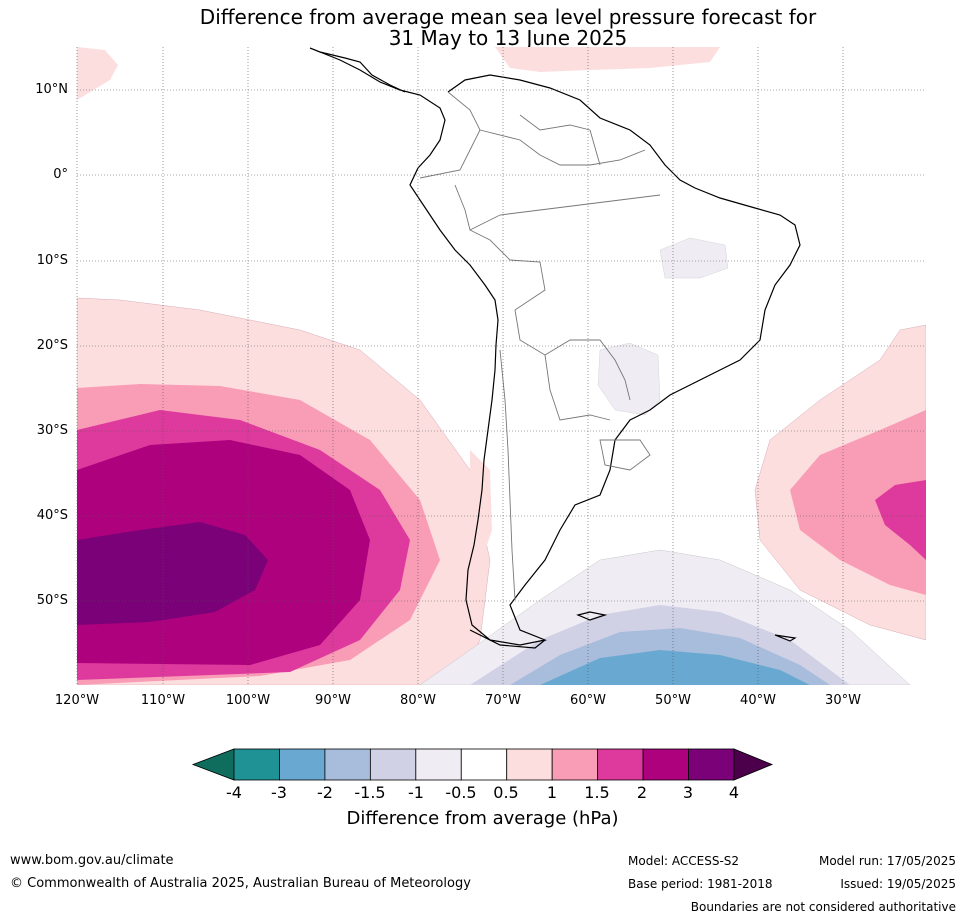 This screenshot has height=919, width=965. I want to click on south-georgia, so click(785, 638).